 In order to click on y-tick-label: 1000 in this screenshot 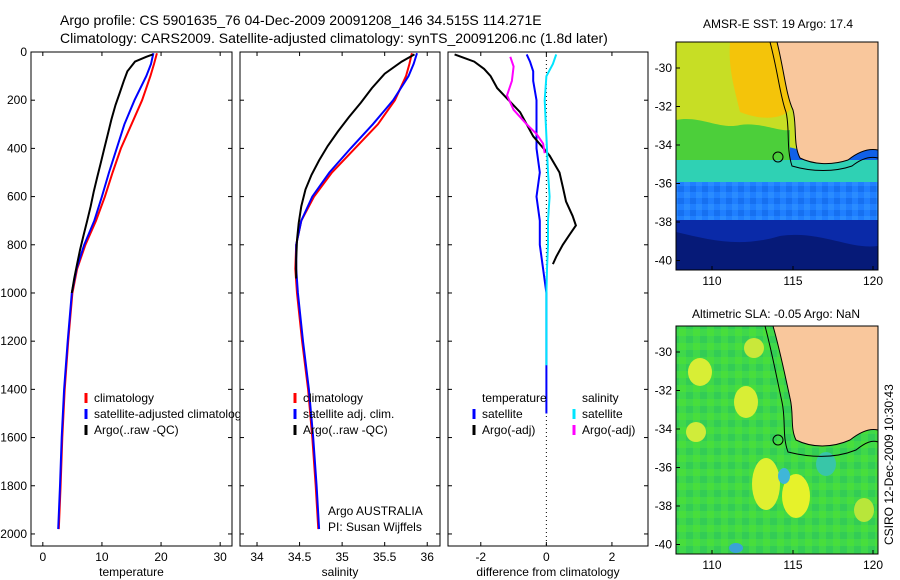, I will do `click(13, 293)`.